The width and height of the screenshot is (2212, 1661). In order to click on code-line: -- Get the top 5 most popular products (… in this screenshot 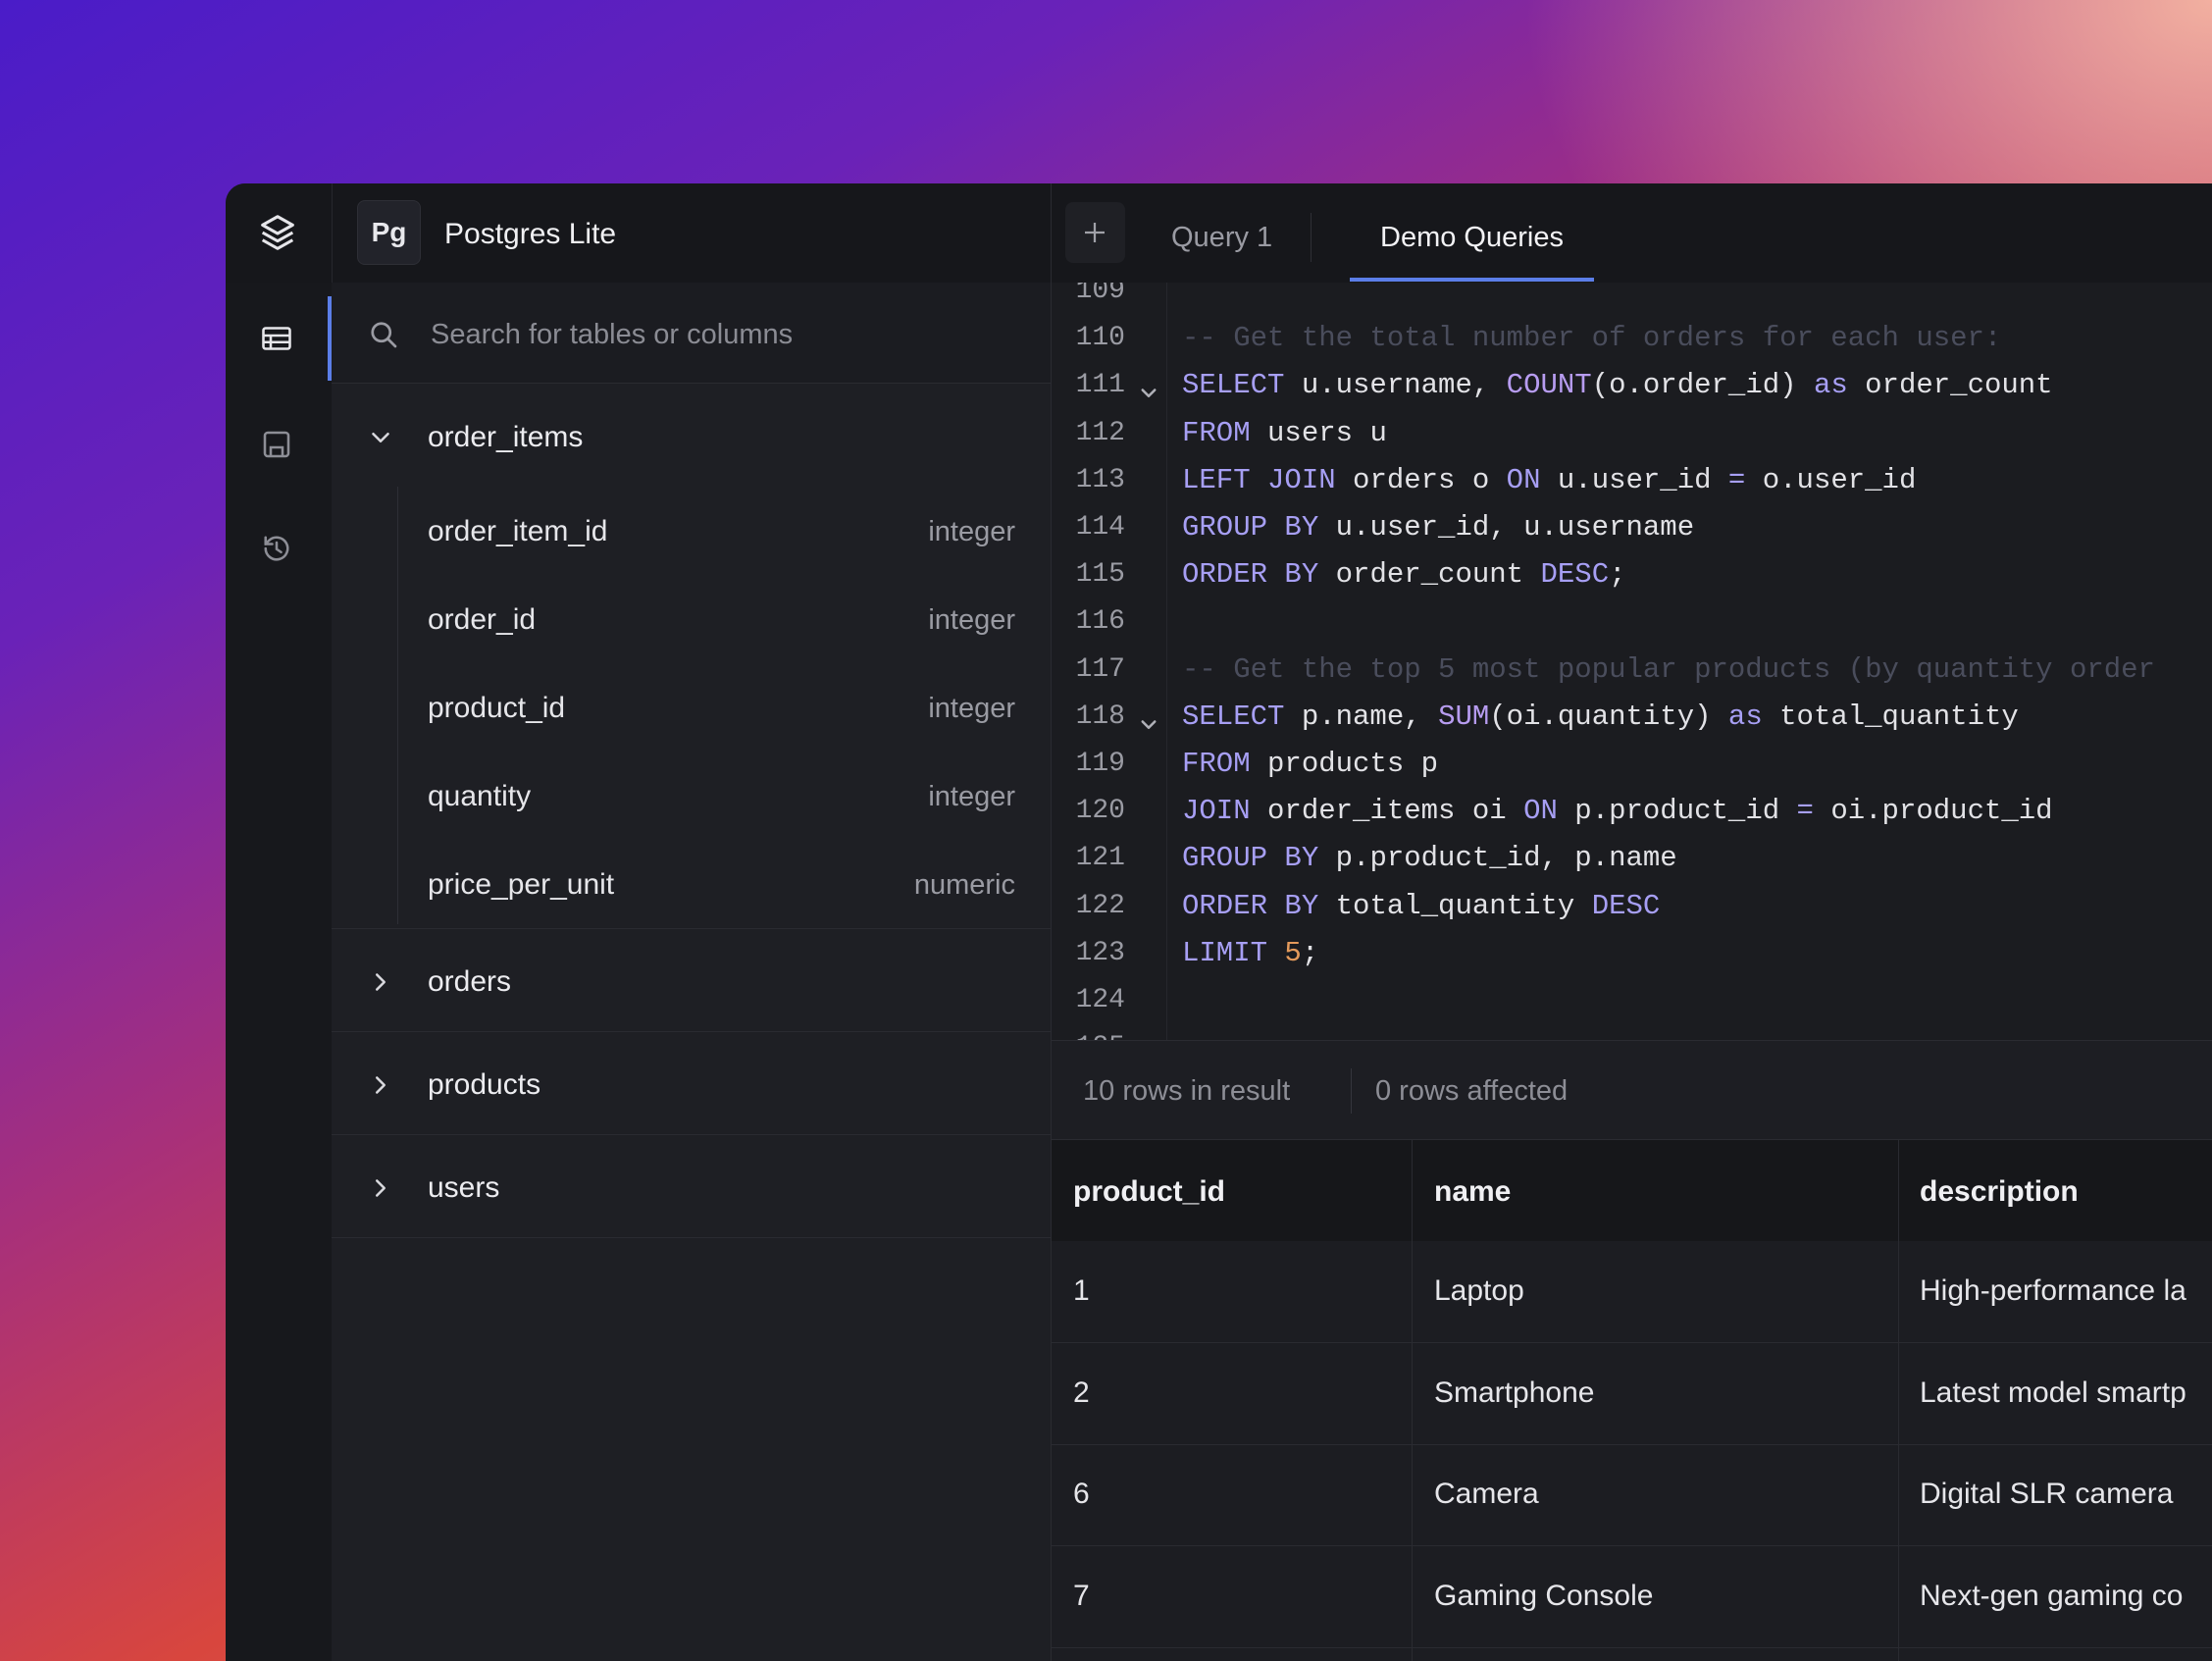, I will do `click(1668, 670)`.